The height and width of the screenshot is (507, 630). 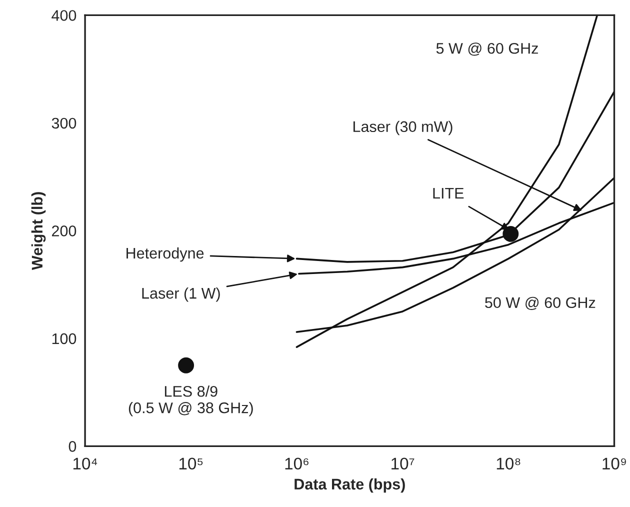 What do you see at coordinates (487, 49) in the screenshot?
I see `annotation: 5 W @ 60 GHz` at bounding box center [487, 49].